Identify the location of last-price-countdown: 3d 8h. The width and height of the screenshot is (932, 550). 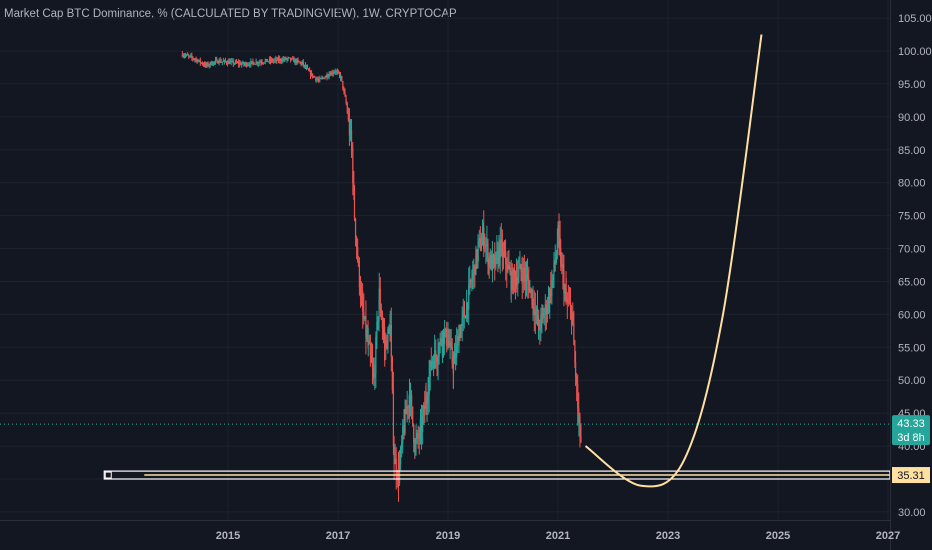
(911, 438).